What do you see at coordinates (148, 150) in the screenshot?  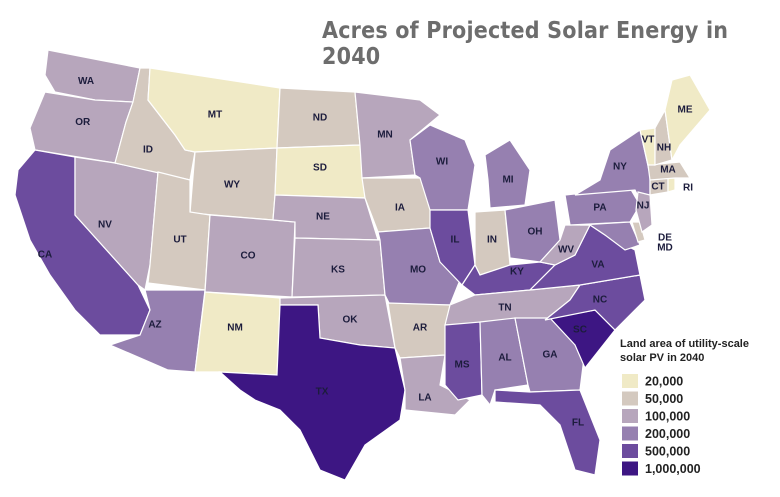 I see `state-label: ID` at bounding box center [148, 150].